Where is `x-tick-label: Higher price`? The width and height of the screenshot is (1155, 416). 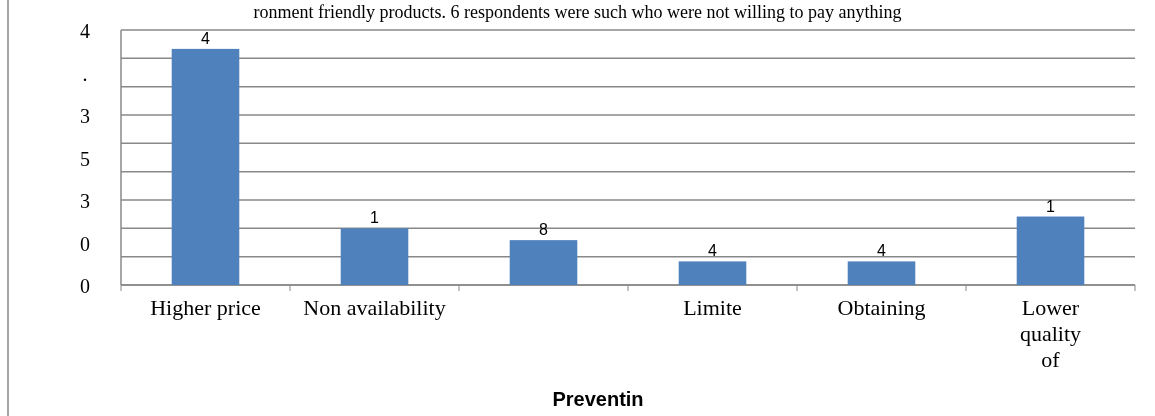
x-tick-label: Higher price is located at coordinates (205, 307).